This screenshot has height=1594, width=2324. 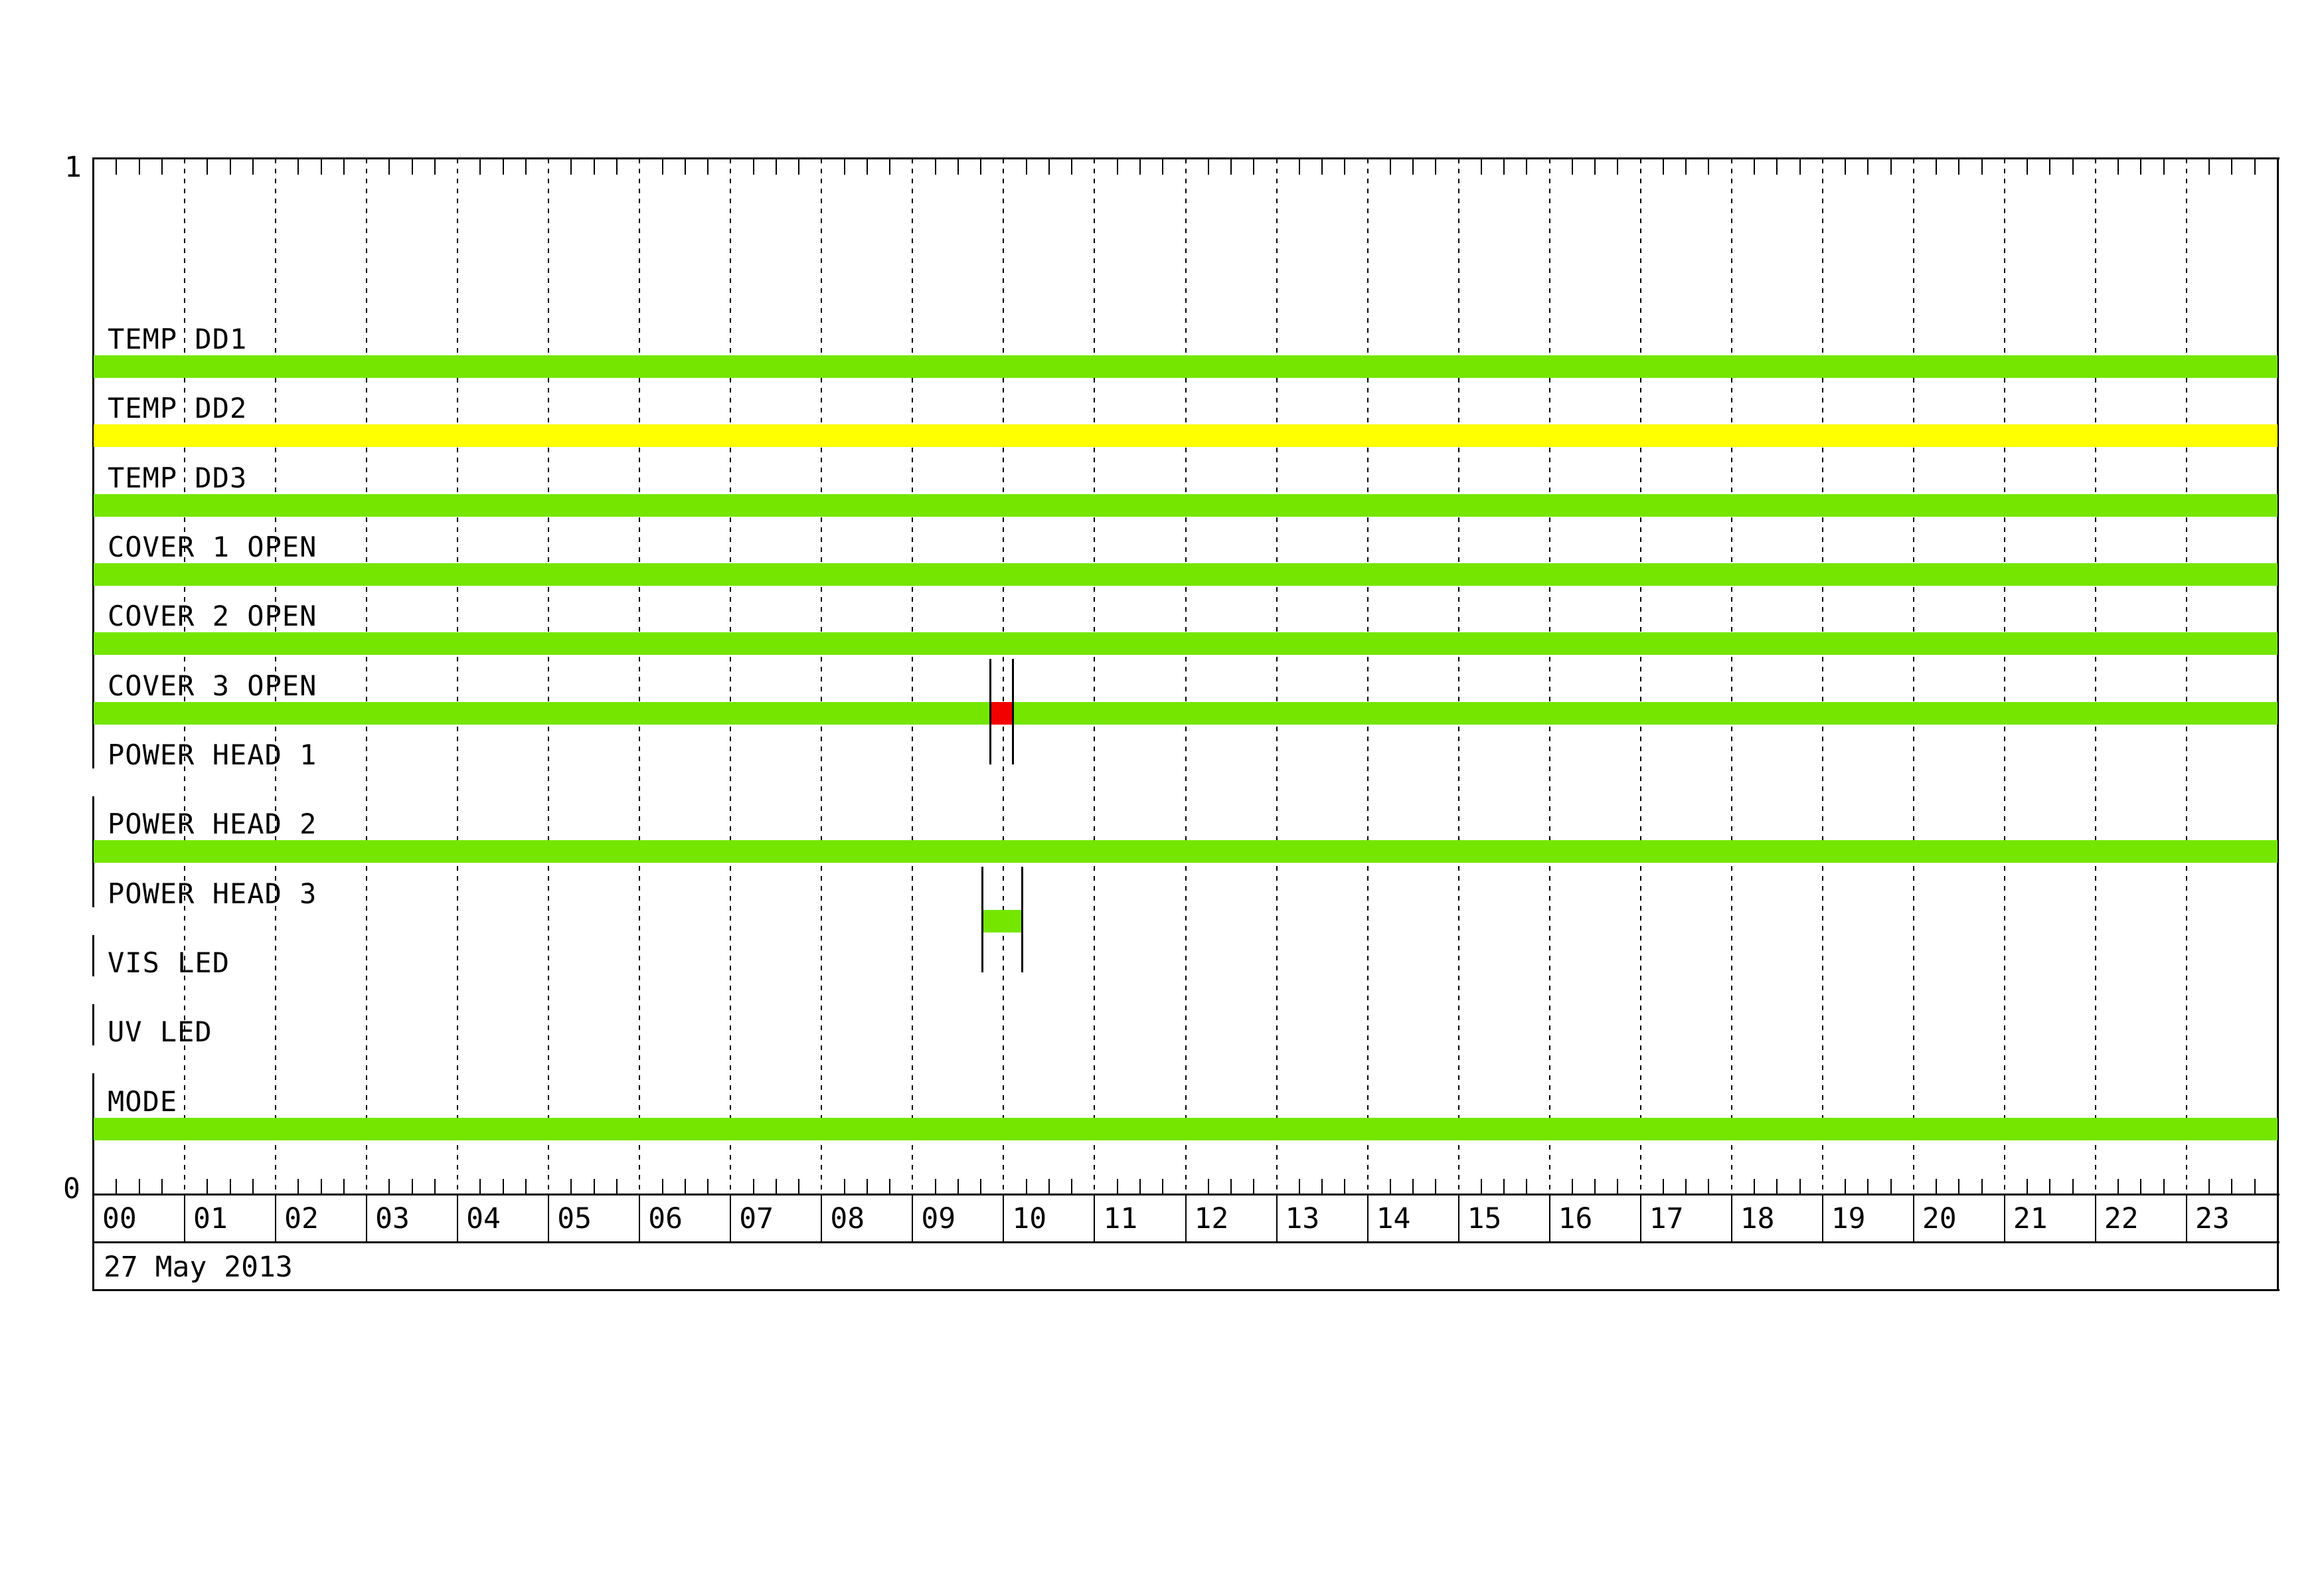 What do you see at coordinates (73, 167) in the screenshot?
I see `y-axis-top-label: 1` at bounding box center [73, 167].